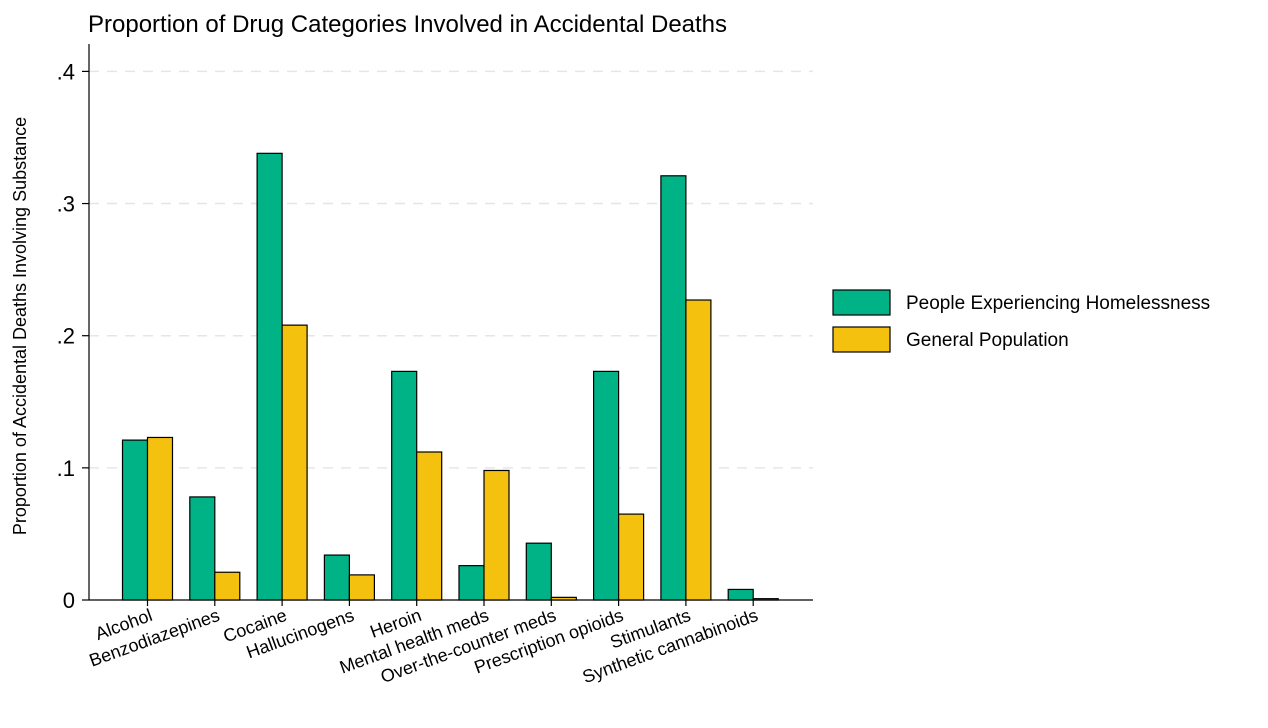 This screenshot has width=1268, height=728. Describe the element at coordinates (66, 71) in the screenshot. I see `y-tick-label: .4` at that location.